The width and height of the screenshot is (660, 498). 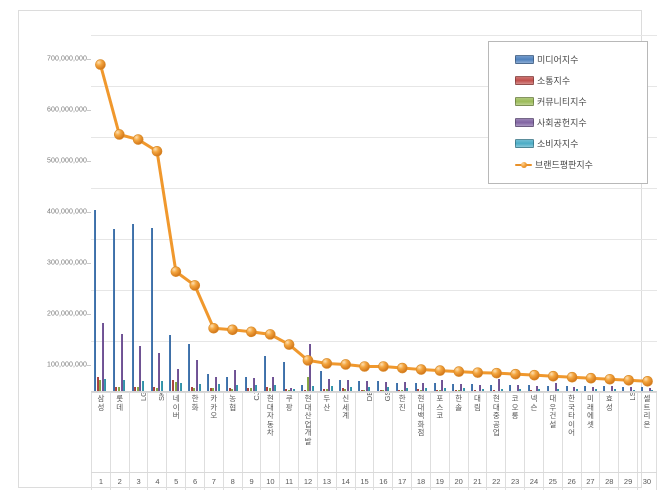 I want to click on category-cell: 한화, so click(x=195, y=432).